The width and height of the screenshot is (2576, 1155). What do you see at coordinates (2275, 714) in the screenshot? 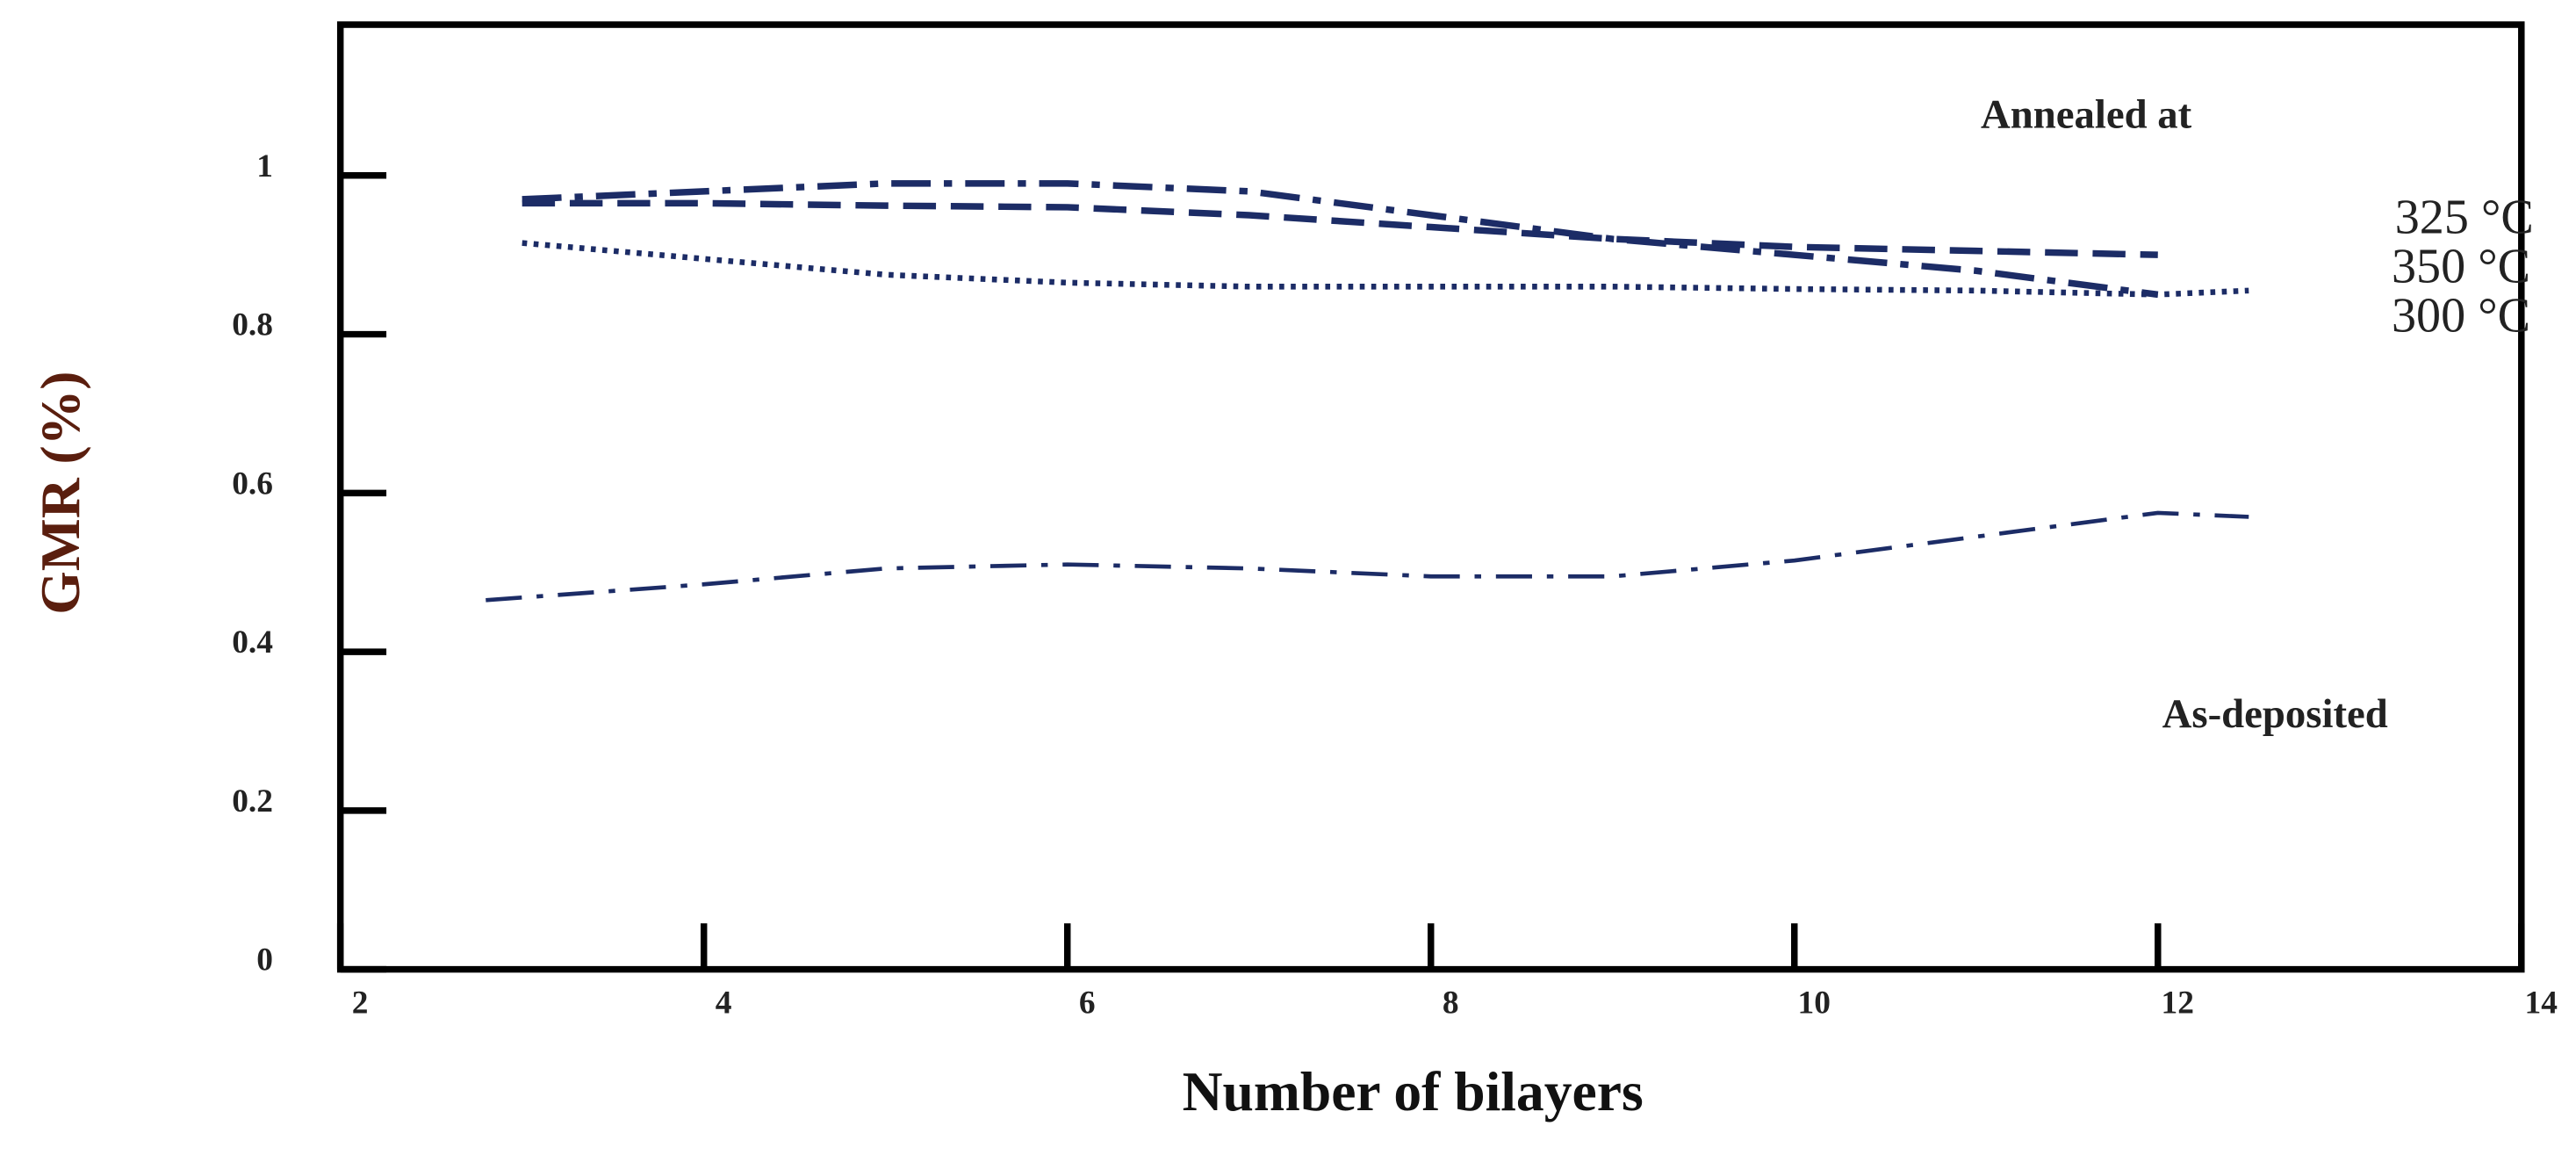
I see `series-label: As-deposited` at bounding box center [2275, 714].